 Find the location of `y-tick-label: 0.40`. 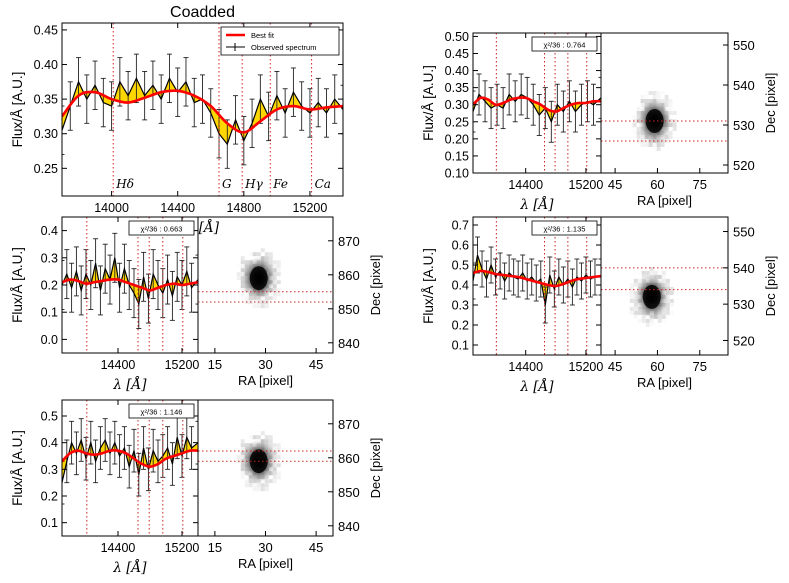

y-tick-label: 0.40 is located at coordinates (46, 65).